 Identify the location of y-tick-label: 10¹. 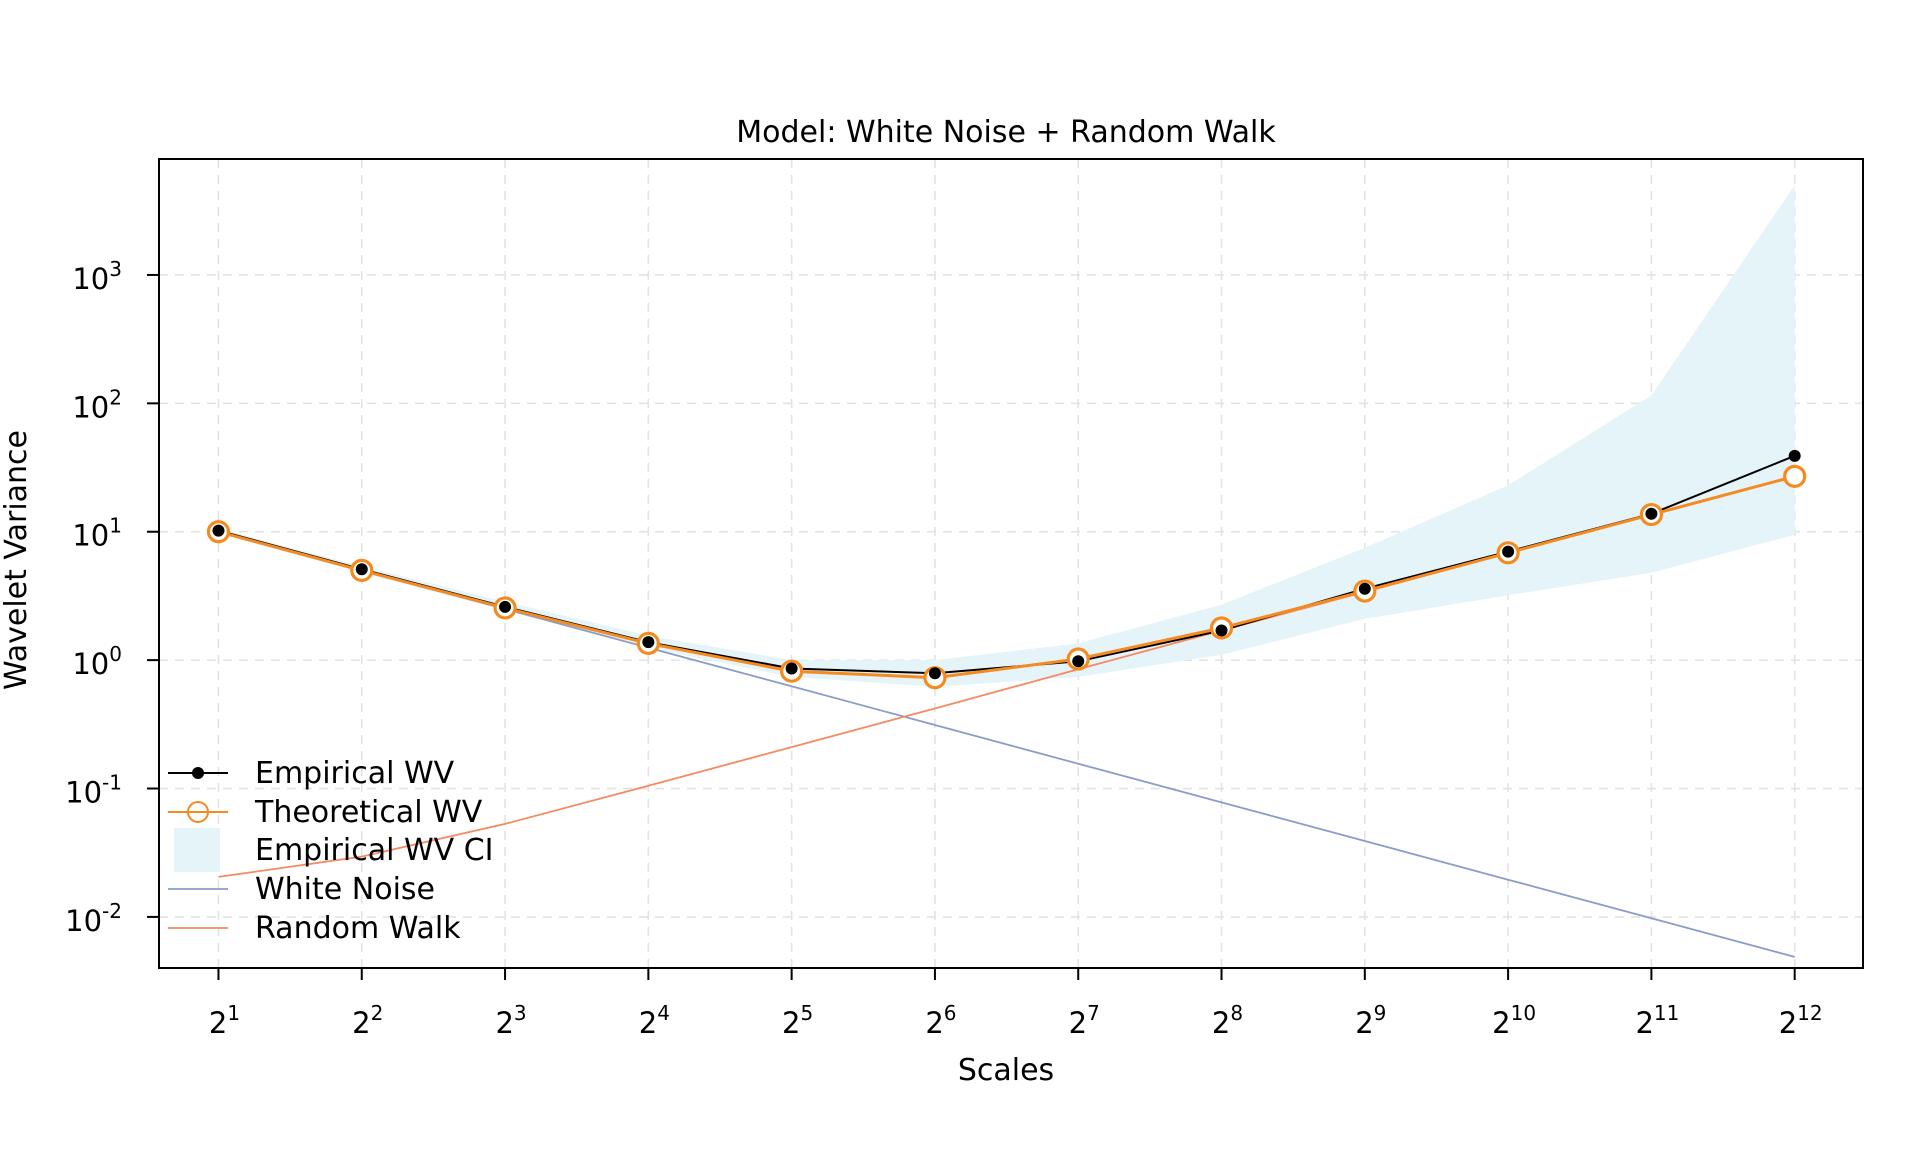
(97, 533).